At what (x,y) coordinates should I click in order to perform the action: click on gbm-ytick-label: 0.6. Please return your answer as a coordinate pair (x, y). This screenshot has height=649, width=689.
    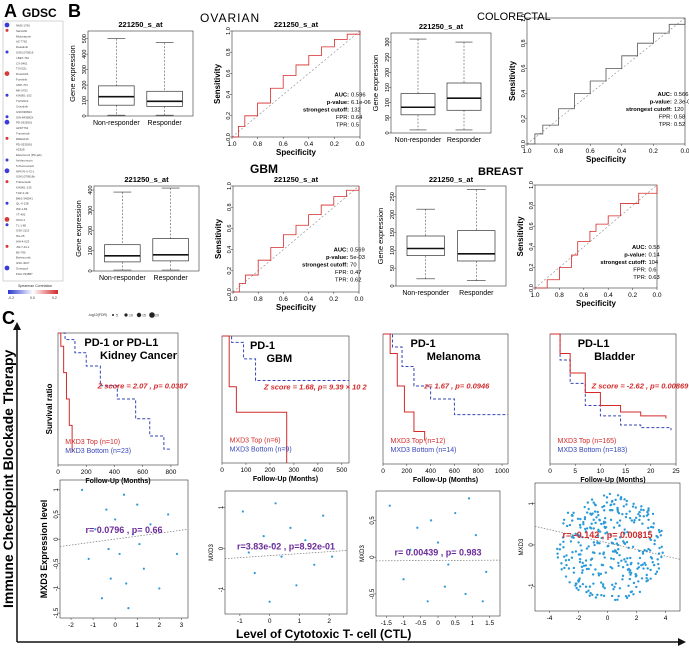
    Looking at the image, I should click on (230, 229).